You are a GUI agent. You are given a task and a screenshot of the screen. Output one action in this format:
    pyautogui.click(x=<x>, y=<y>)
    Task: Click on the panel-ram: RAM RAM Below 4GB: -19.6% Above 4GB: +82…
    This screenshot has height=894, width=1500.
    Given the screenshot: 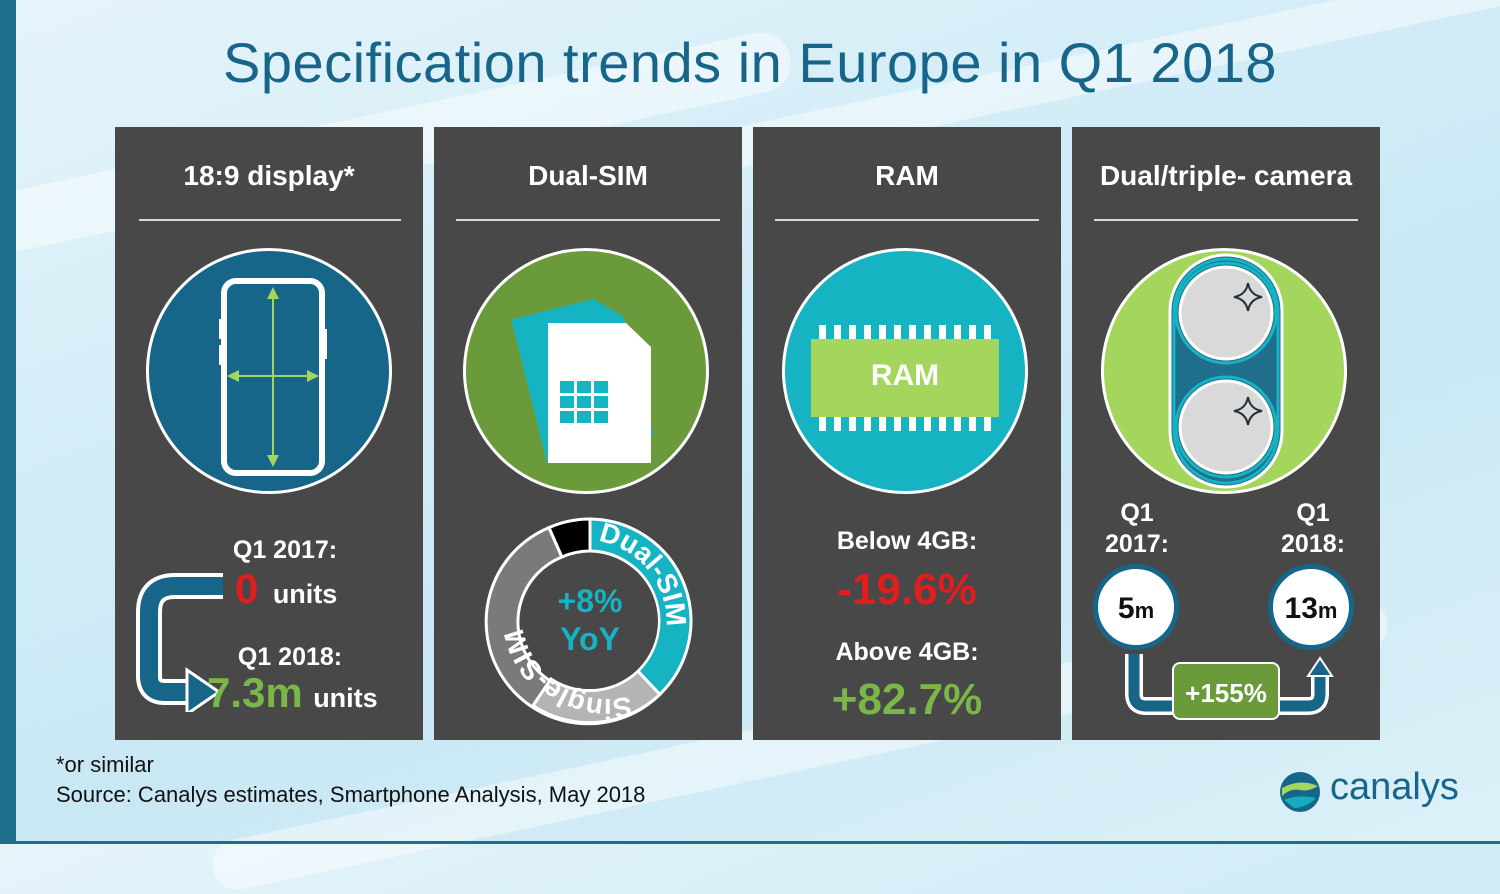 What is the action you would take?
    pyautogui.click(x=907, y=433)
    